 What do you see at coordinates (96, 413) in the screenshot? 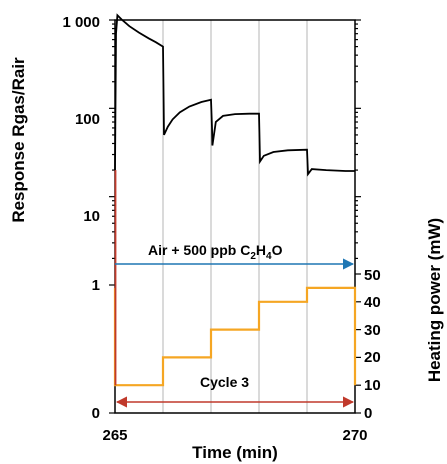
I see `yleft-tick-label: 0` at bounding box center [96, 413].